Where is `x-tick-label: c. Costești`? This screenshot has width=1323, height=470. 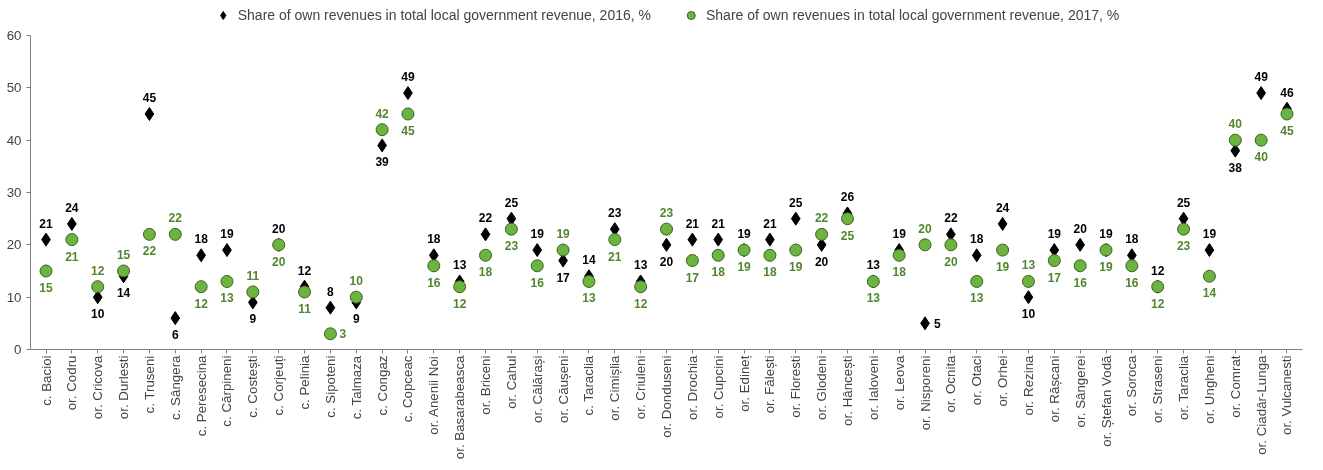
x-tick-label: c. Costești is located at coordinates (253, 386).